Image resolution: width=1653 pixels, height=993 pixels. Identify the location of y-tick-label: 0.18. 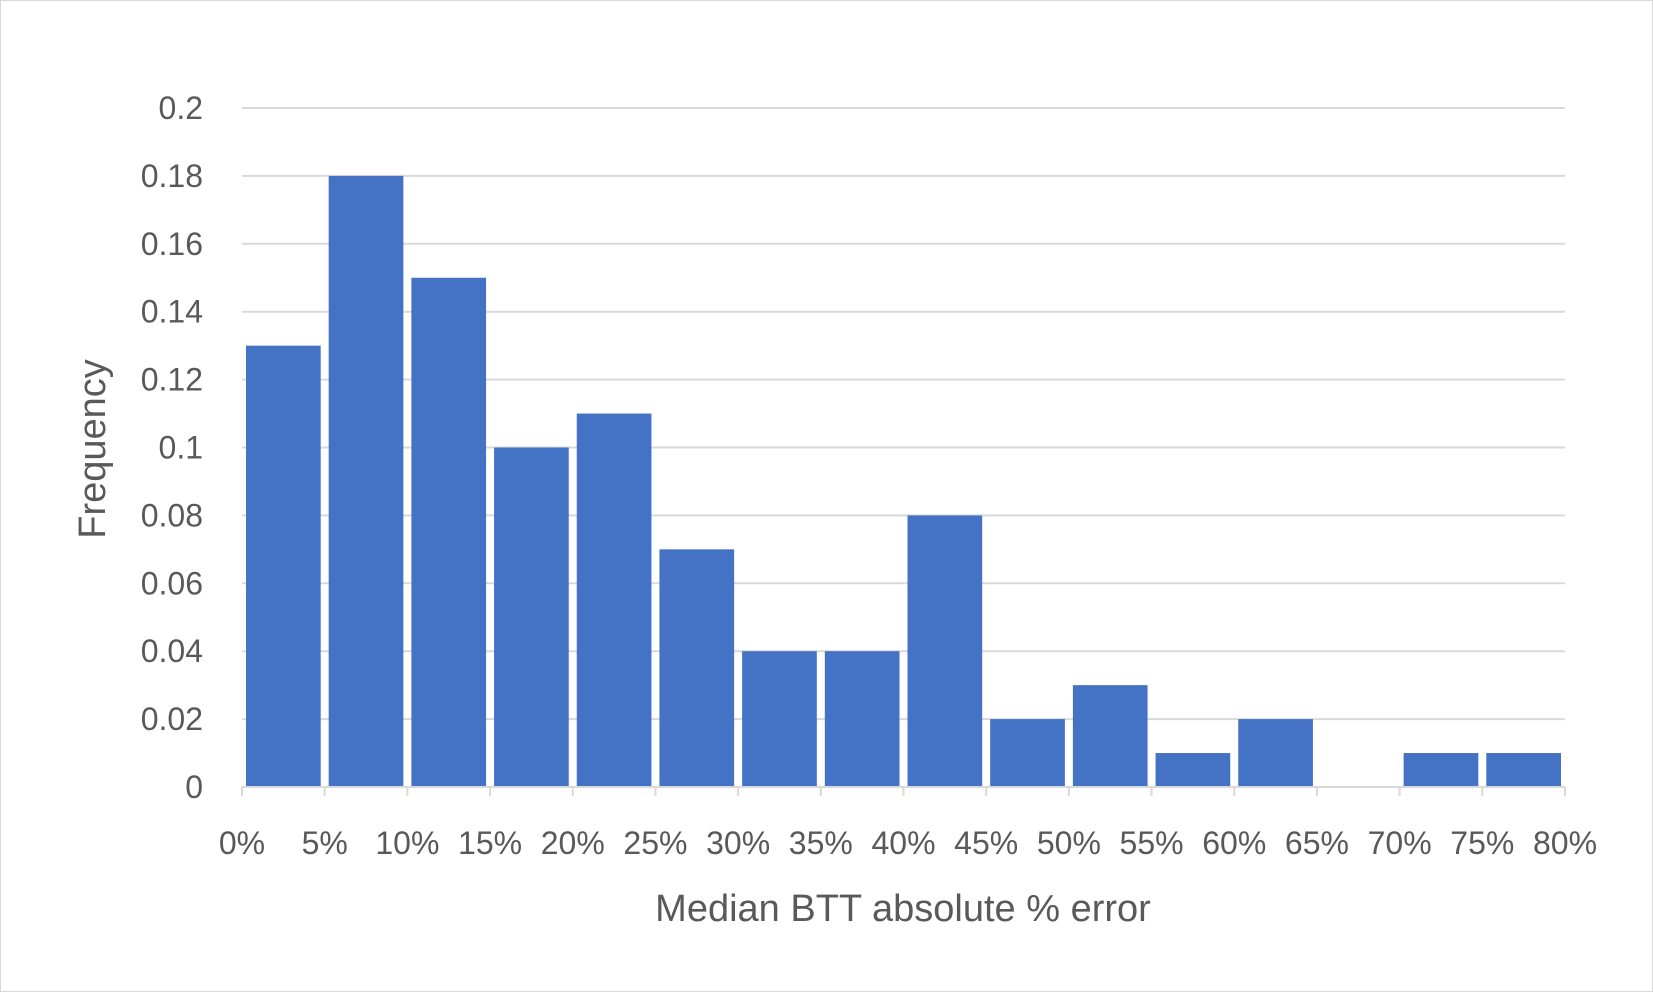
(172, 176).